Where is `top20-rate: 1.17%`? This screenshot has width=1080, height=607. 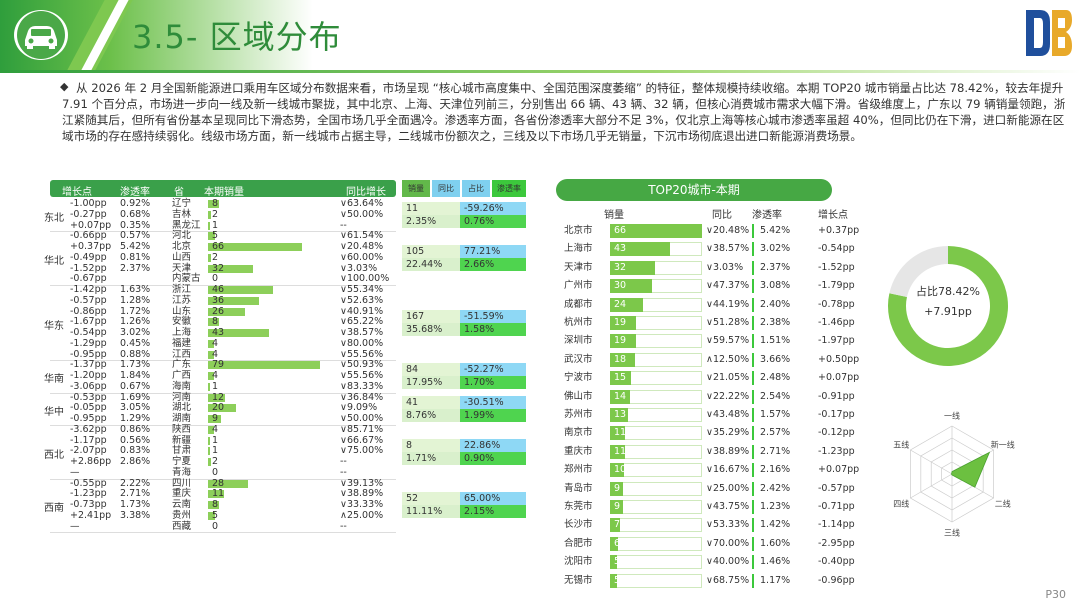 top20-rate: 1.17% is located at coordinates (775, 580).